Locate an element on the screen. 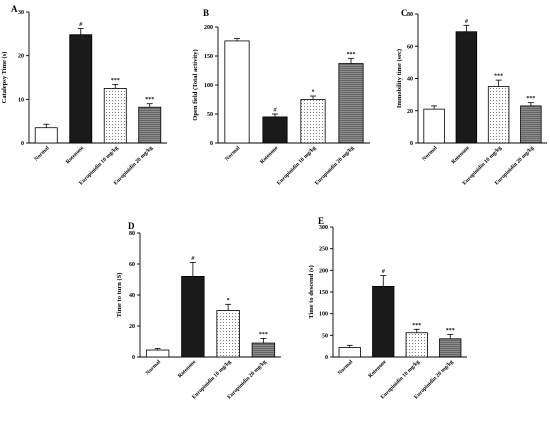  panel-letter: D is located at coordinates (131, 226).